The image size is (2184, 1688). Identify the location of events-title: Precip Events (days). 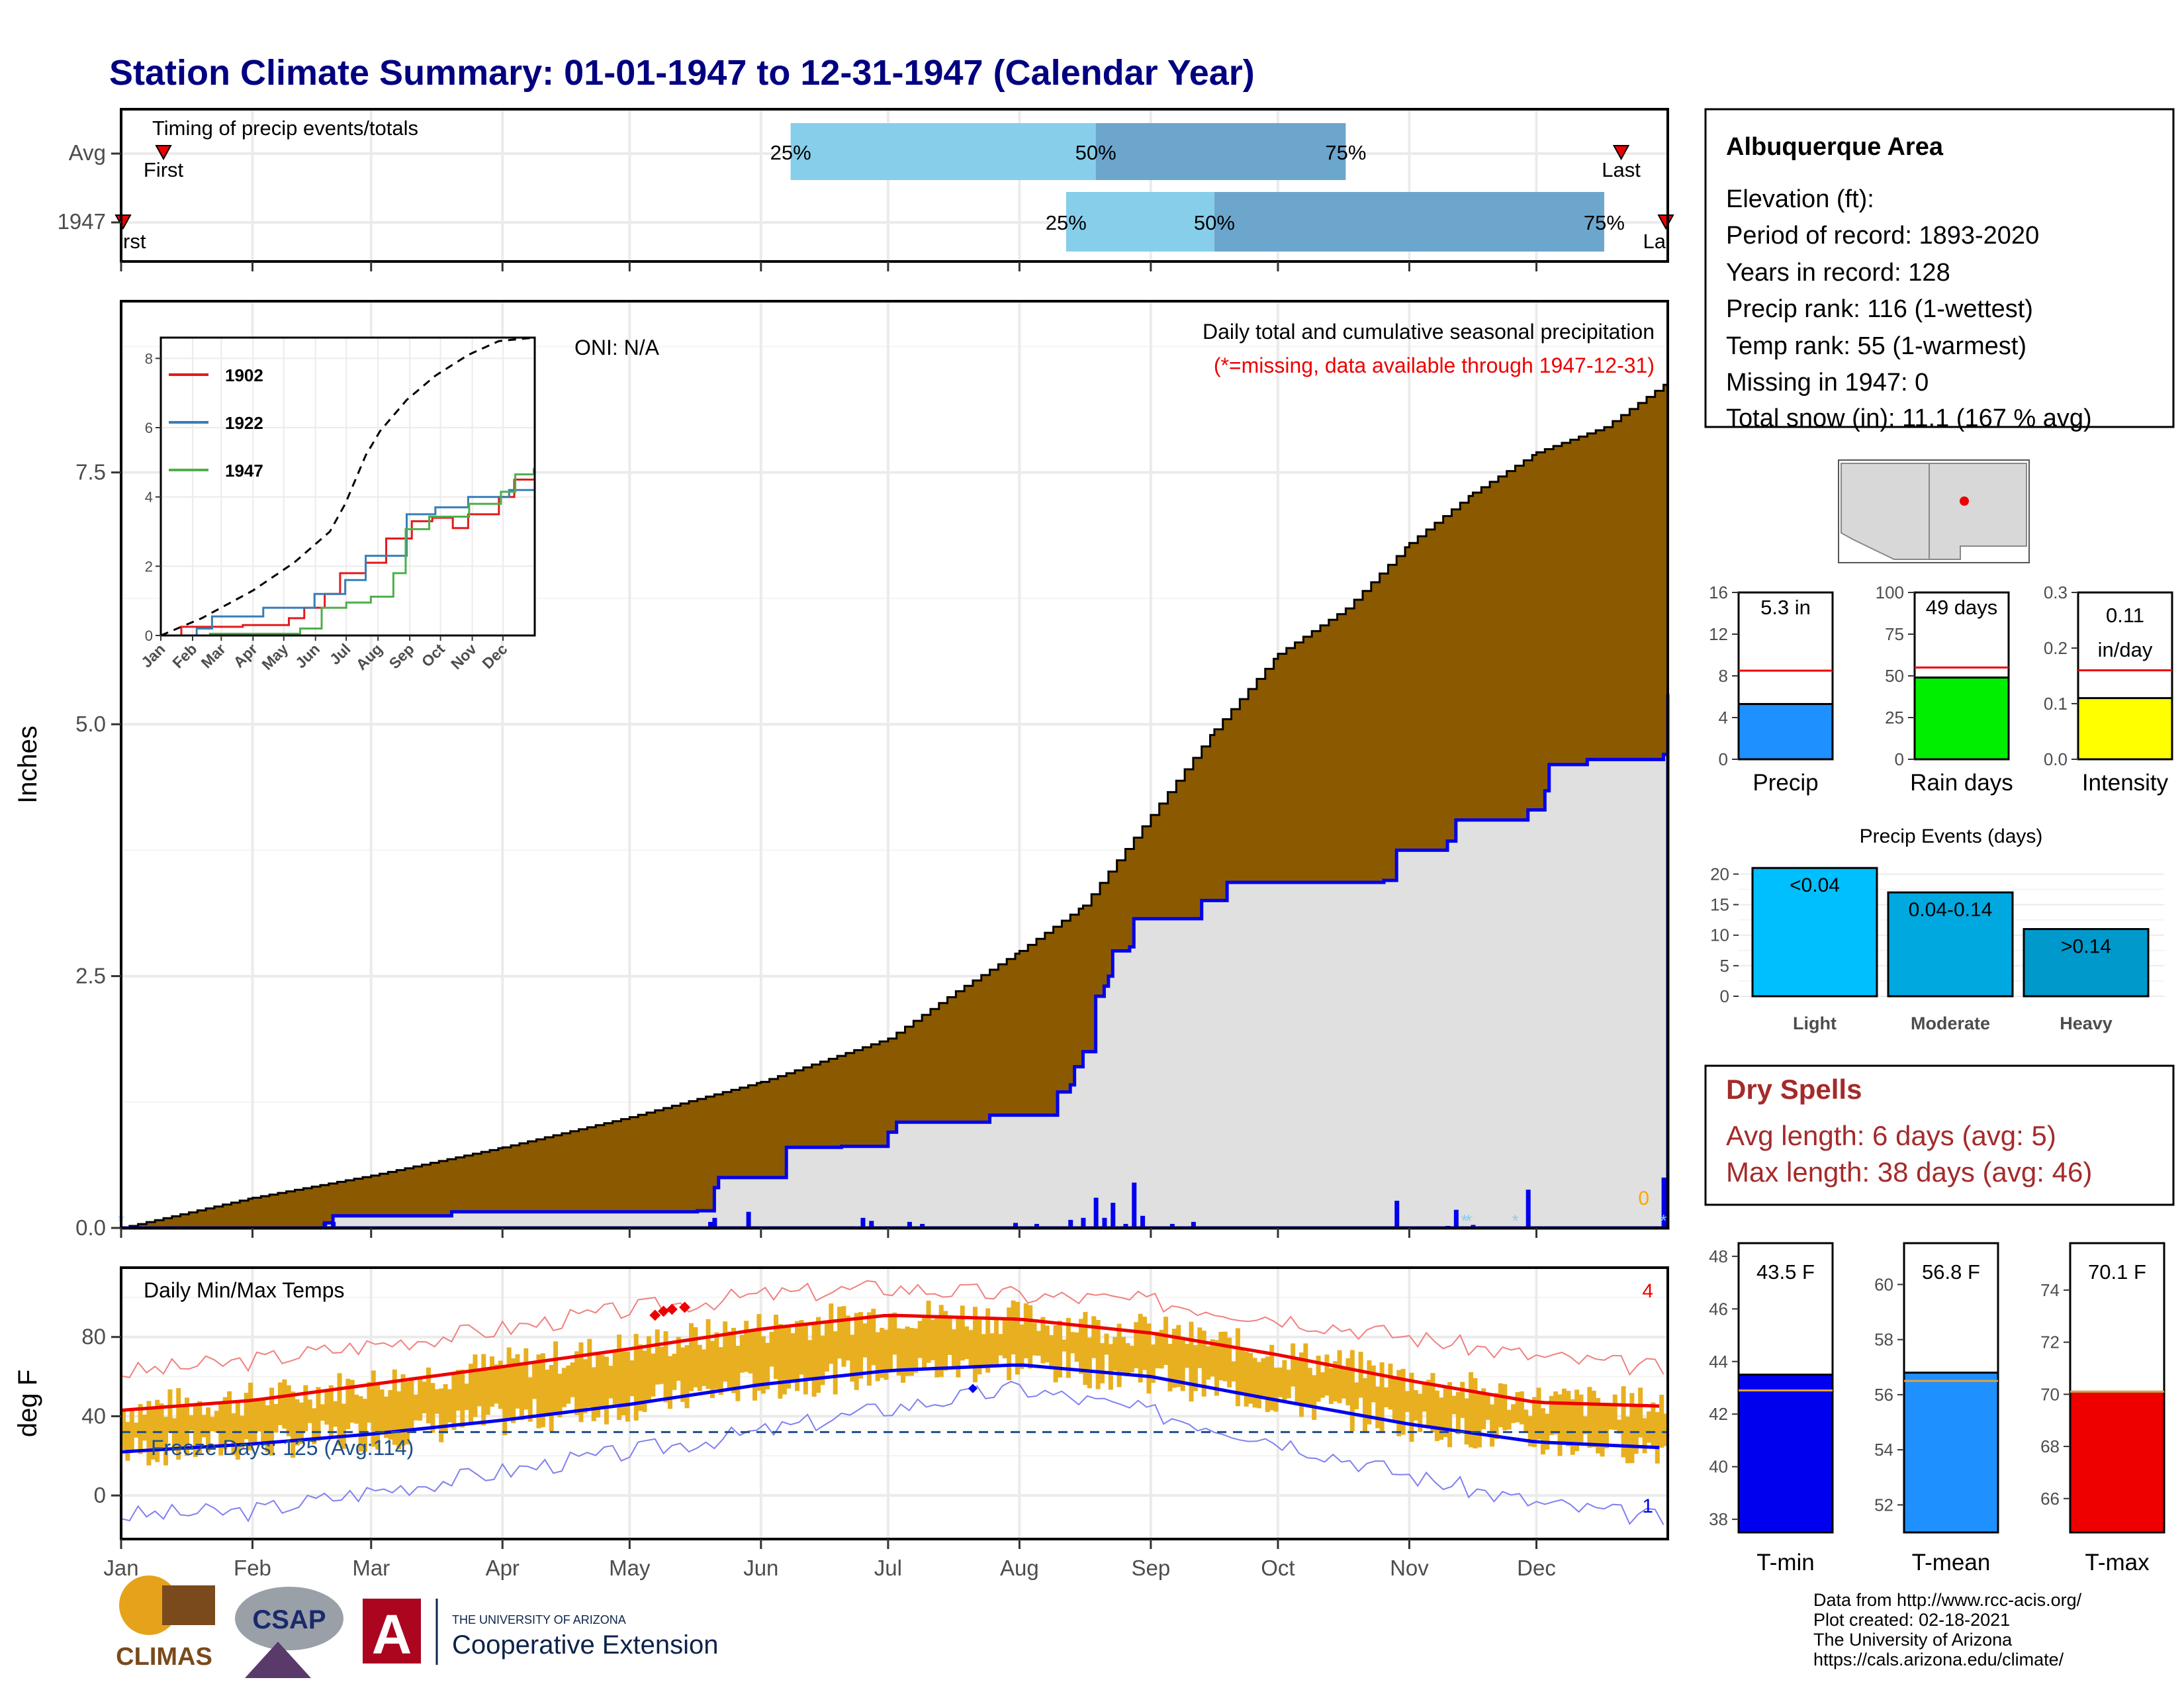
(1951, 836).